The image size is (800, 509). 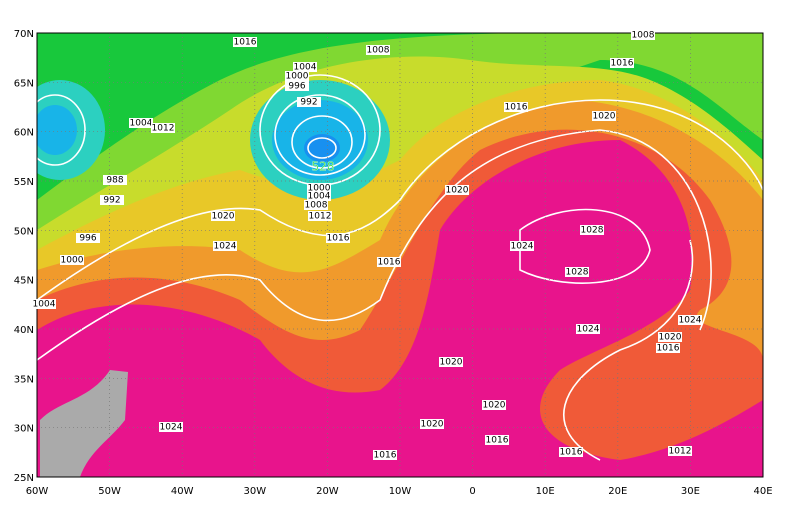 What do you see at coordinates (24, 429) in the screenshot?
I see `lat-label: 30N` at bounding box center [24, 429].